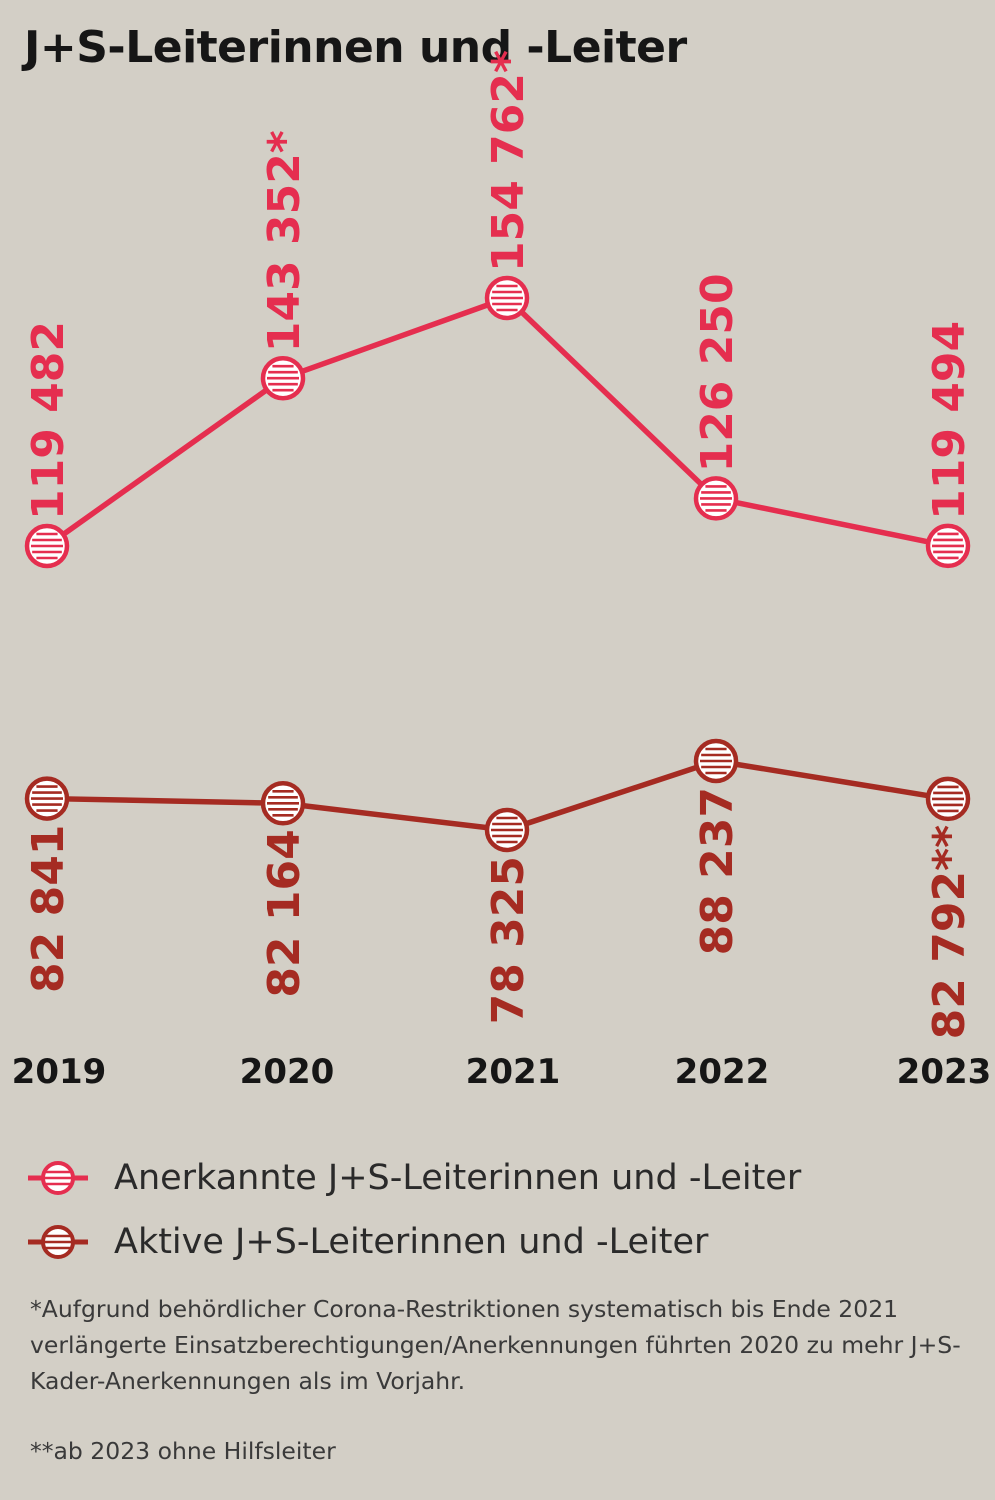 The width and height of the screenshot is (995, 1500). I want to click on value-label-anerkannte-2019: 119 482, so click(48, 420).